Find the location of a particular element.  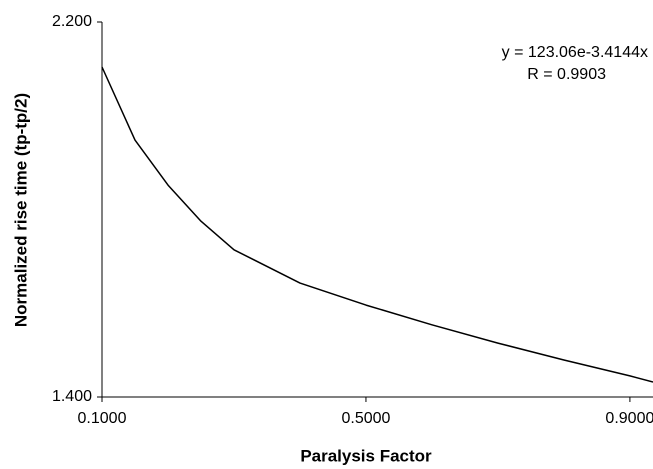

y-tick-label: 1.400 is located at coordinates (72, 396).